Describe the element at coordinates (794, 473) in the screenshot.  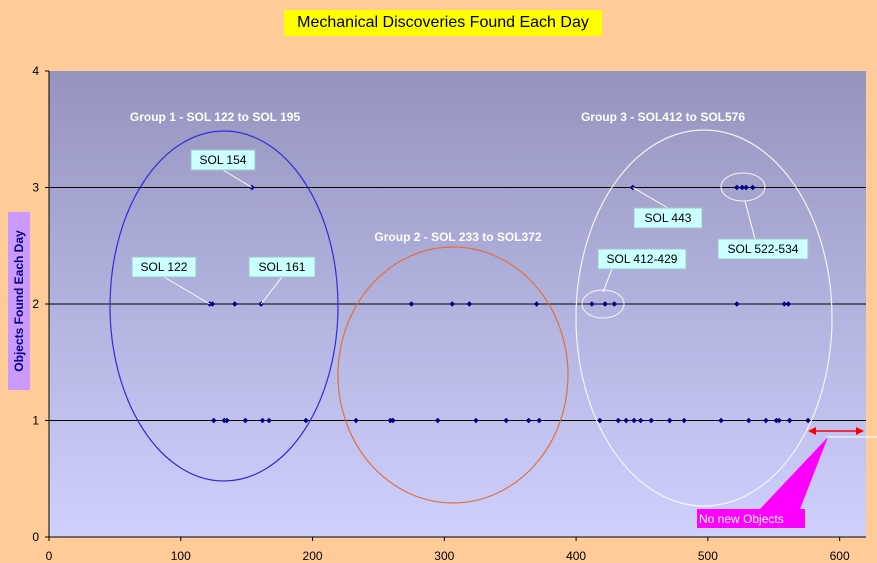
I see `note-pointer` at that location.